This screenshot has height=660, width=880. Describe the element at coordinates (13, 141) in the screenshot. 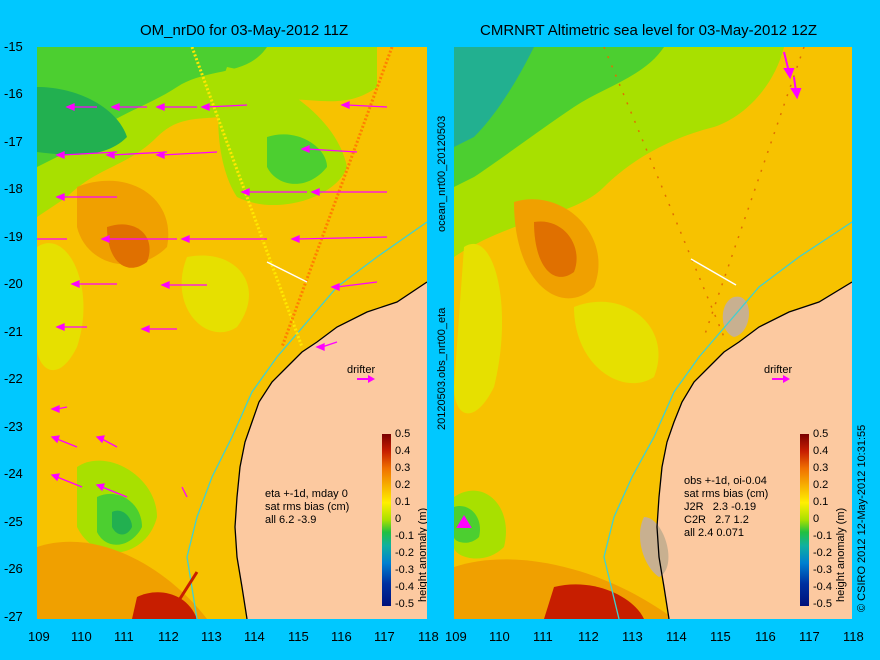

I see `y-tick: -17` at that location.